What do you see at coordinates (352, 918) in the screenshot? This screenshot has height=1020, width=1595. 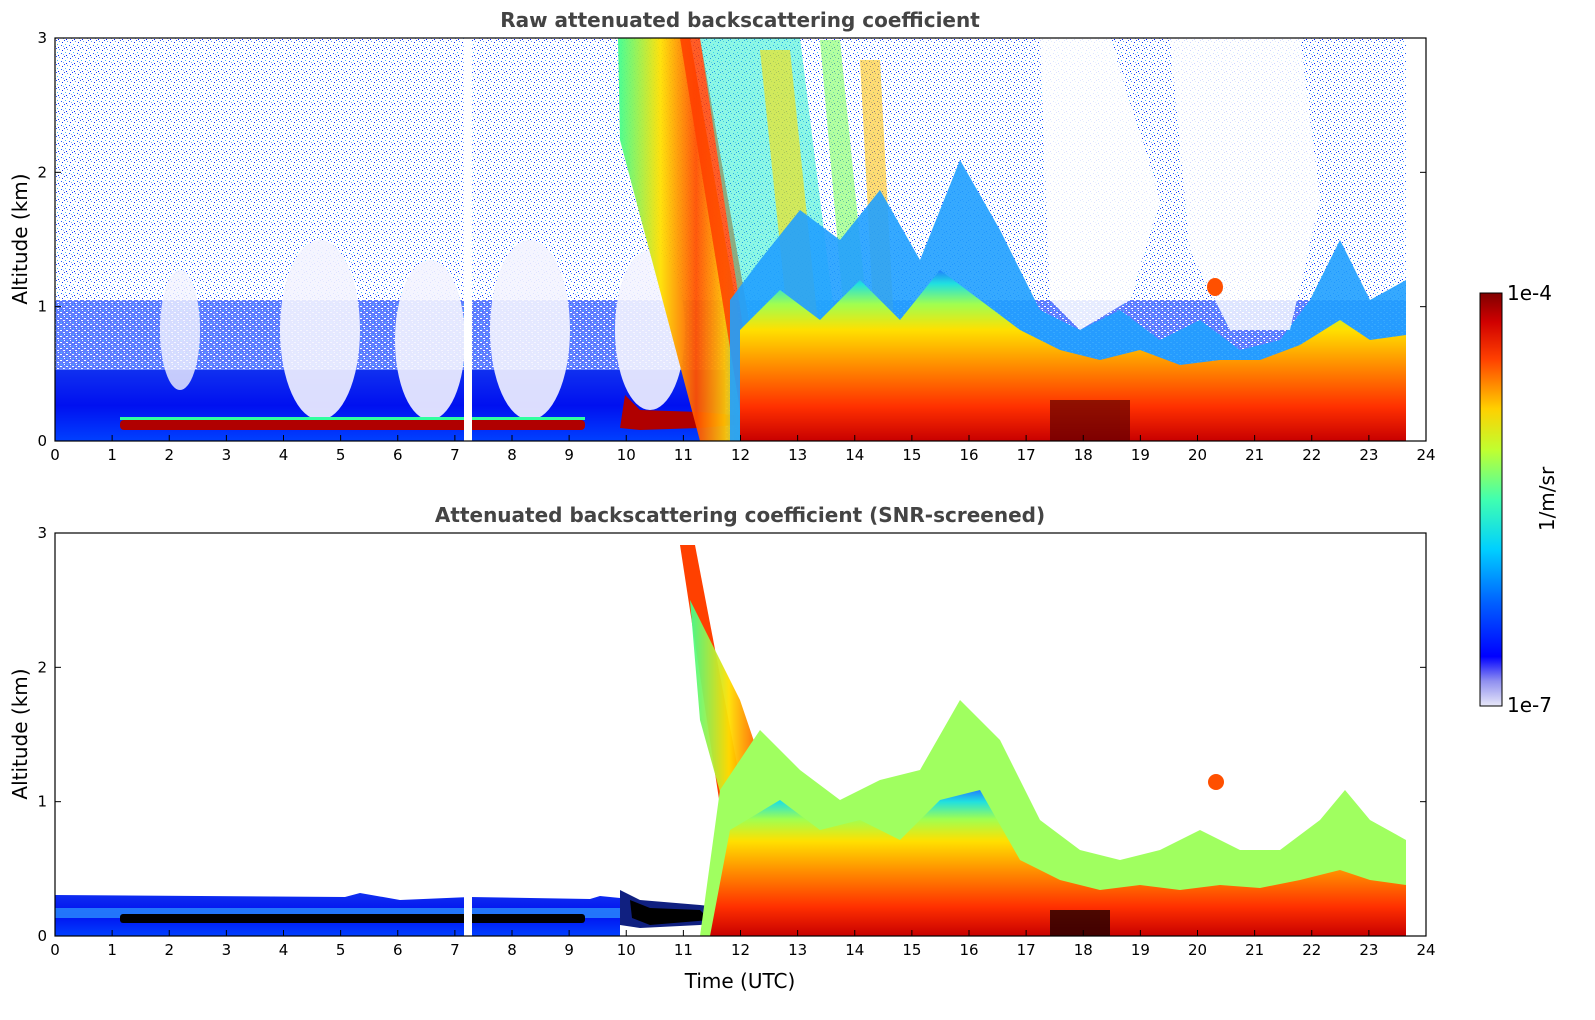 I see `saturated-layer` at bounding box center [352, 918].